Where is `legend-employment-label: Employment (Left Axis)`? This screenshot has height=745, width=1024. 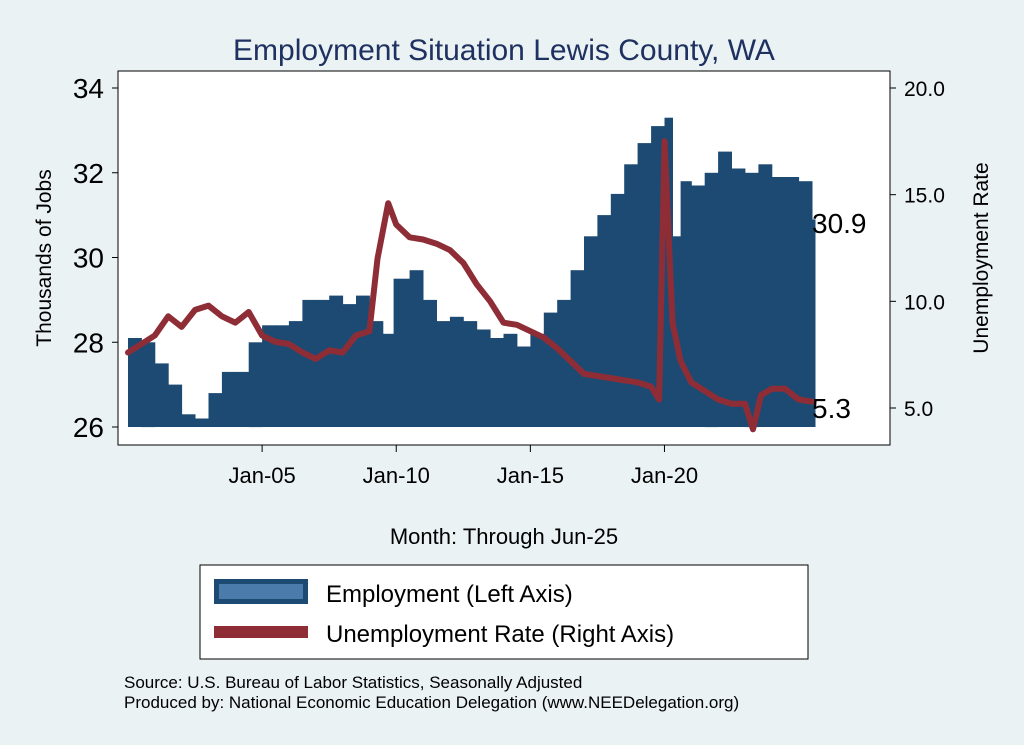 legend-employment-label: Employment (Left Axis) is located at coordinates (449, 594).